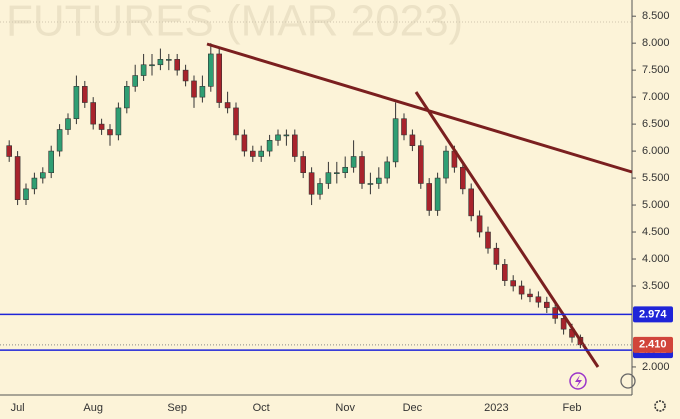  What do you see at coordinates (656, 97) in the screenshot?
I see `y-tick-label: 7.000` at bounding box center [656, 97].